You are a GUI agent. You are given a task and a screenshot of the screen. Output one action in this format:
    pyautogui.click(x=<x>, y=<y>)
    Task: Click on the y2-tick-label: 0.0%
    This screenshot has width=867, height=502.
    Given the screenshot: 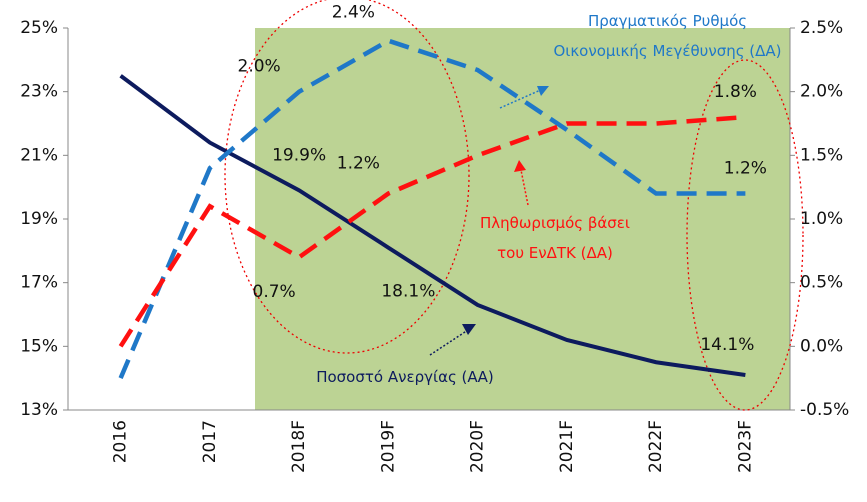 What is the action you would take?
    pyautogui.click(x=821, y=346)
    